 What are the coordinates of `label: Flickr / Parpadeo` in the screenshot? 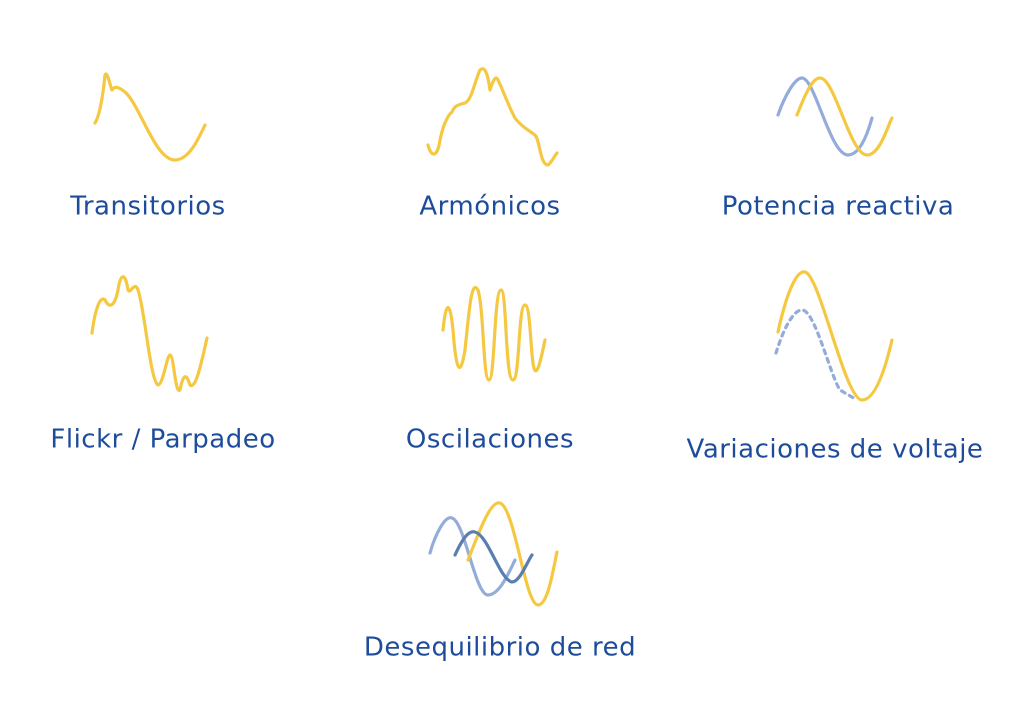 It's located at (162, 440).